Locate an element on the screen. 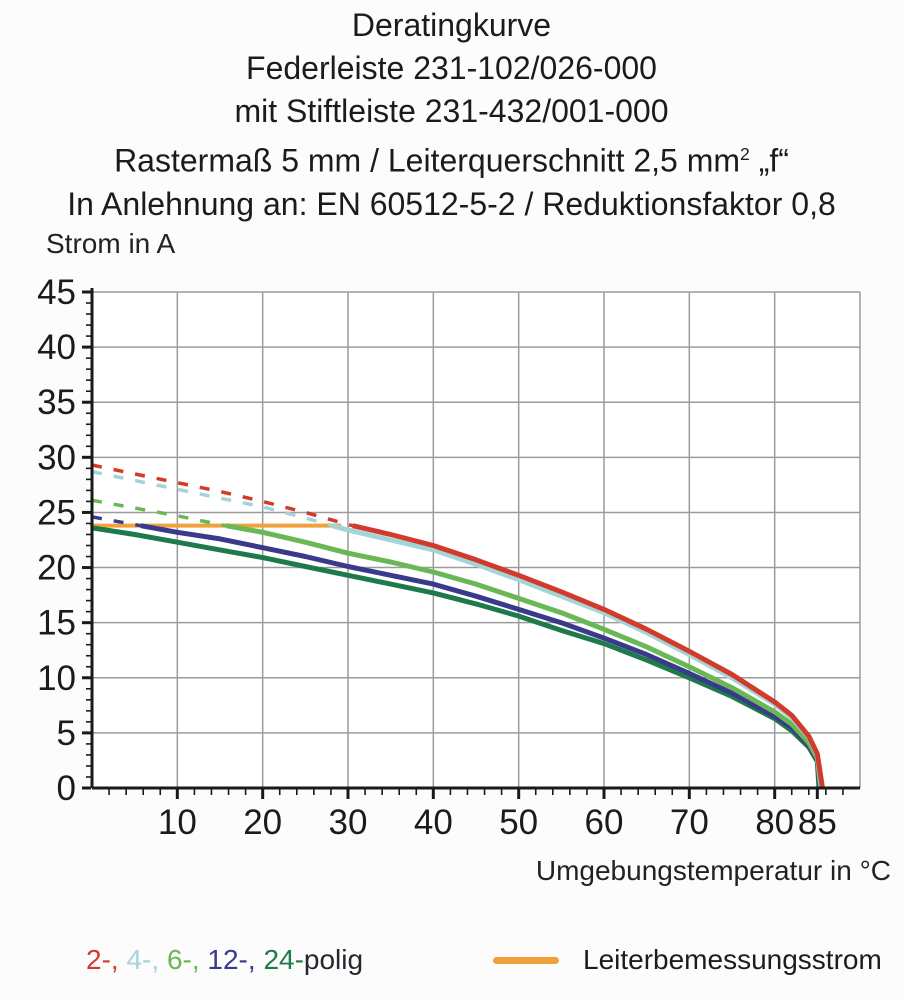 This screenshot has height=1000, width=903. x-tick-labels: 10 20 30 40 50 60 70 80 85 is located at coordinates (497, 822).